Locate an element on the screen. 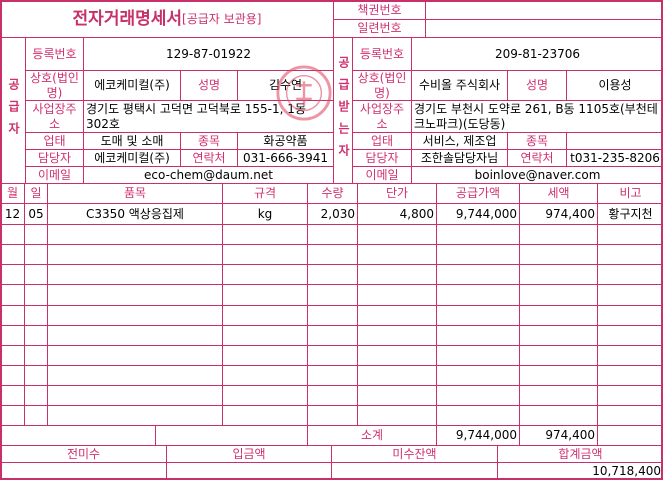  receiver-biz_type-label: 업태 is located at coordinates (382, 141).